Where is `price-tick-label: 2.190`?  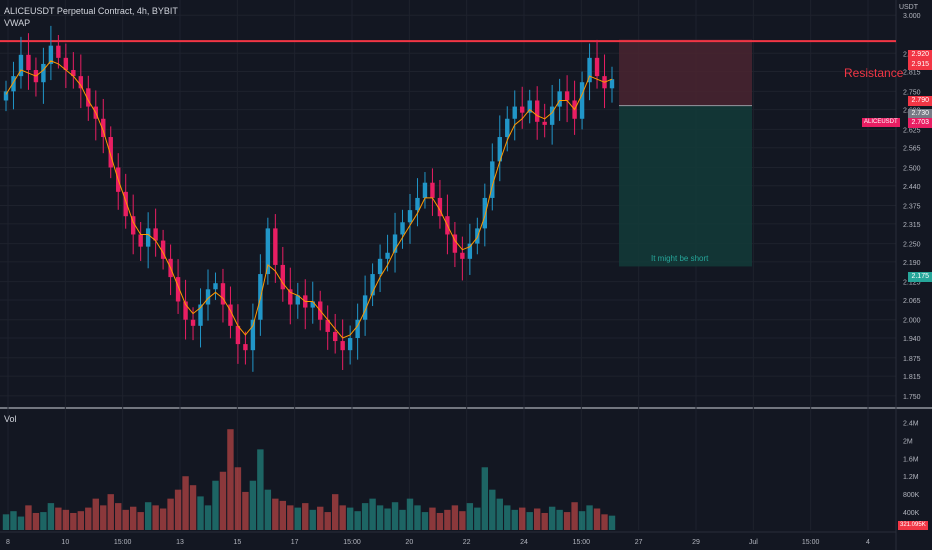 price-tick-label: 2.190 is located at coordinates (912, 263).